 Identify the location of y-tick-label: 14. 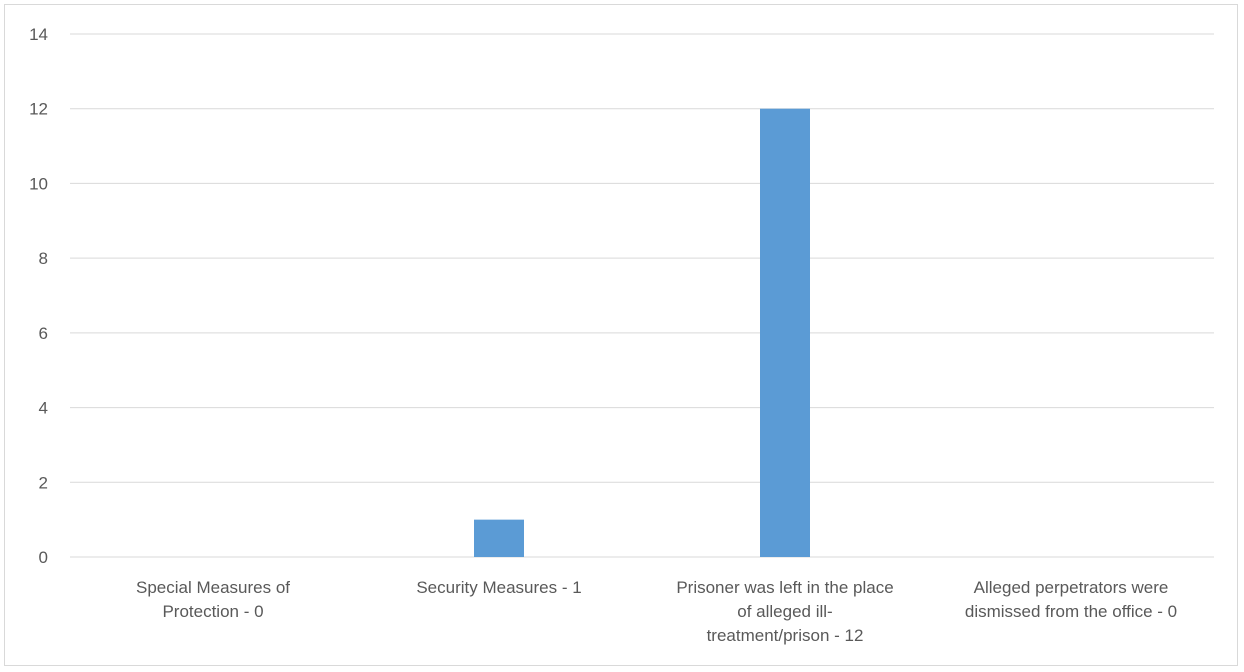
(38, 34).